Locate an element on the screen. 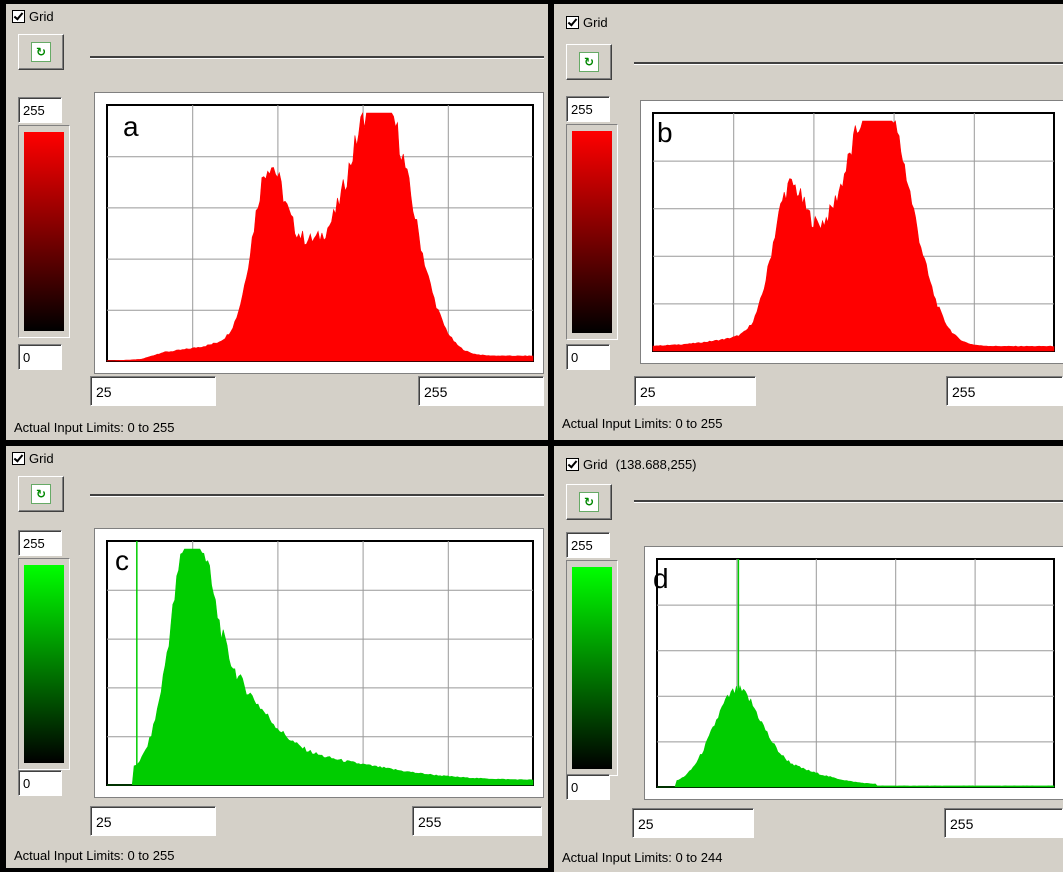  histogram-plot: a is located at coordinates (319, 233).